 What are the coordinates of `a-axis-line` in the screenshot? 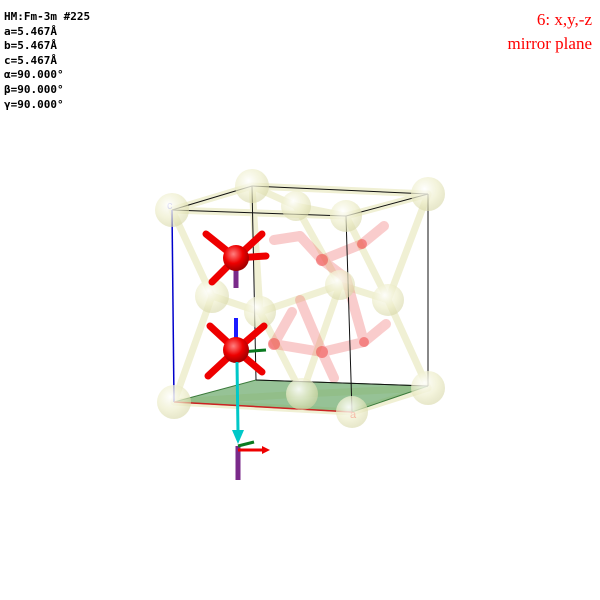 It's located at (263, 407).